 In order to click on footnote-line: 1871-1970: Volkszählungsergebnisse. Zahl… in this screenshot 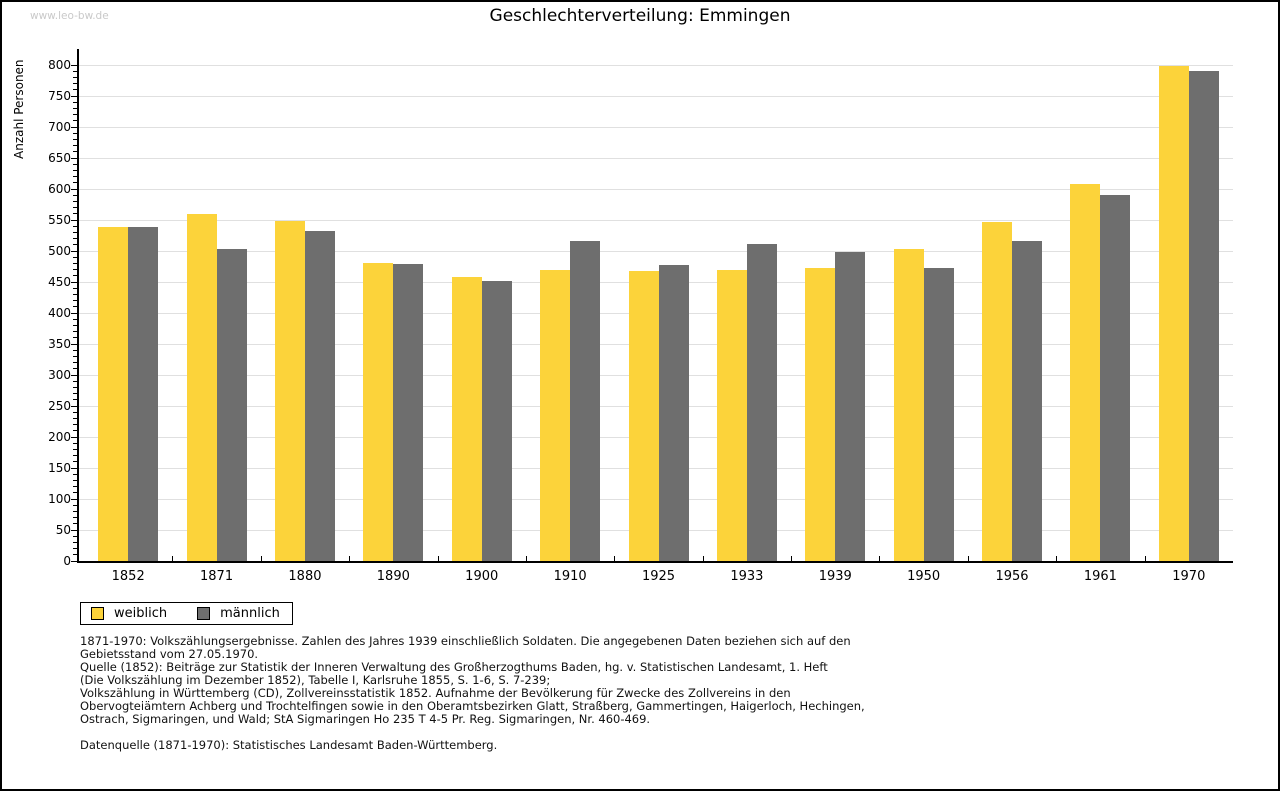, I will do `click(465, 641)`.